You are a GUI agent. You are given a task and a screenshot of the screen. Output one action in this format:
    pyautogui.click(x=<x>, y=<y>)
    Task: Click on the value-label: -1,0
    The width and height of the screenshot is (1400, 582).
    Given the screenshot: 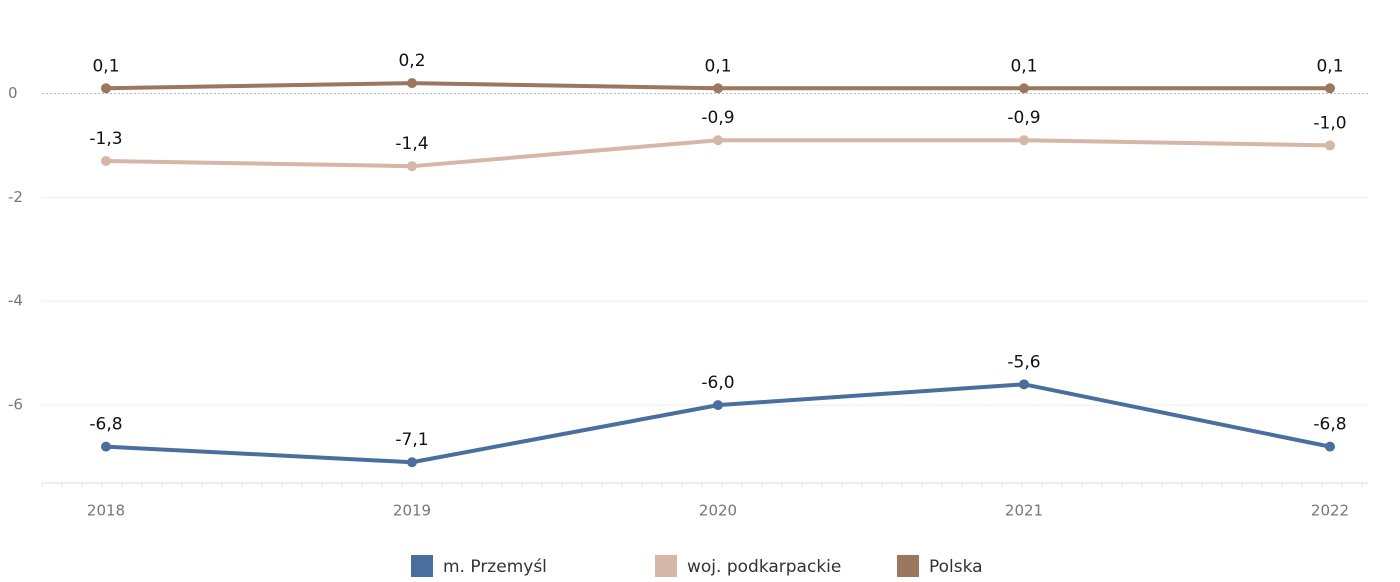 What is the action you would take?
    pyautogui.click(x=1329, y=123)
    